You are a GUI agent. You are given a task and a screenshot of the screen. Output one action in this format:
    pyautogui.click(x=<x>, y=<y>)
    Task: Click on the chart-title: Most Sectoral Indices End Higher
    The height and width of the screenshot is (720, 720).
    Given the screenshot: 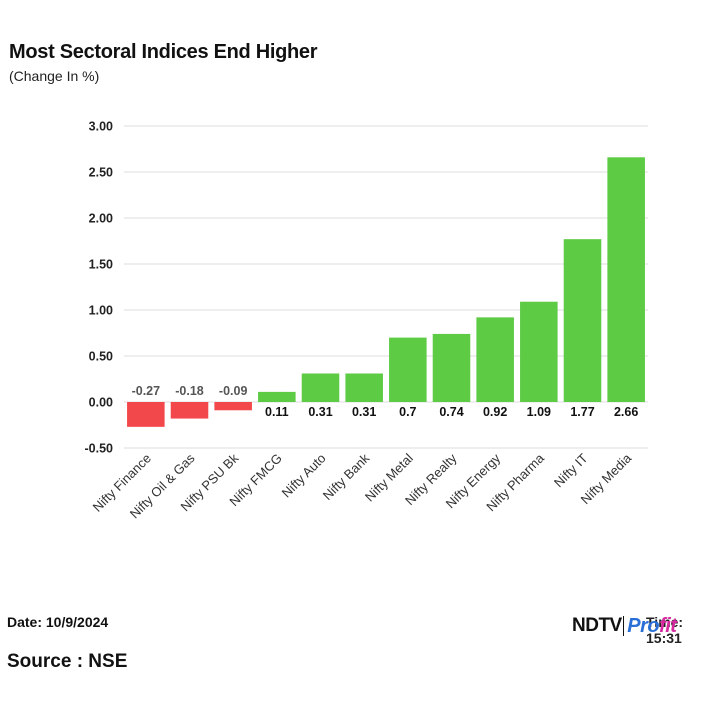 What is the action you would take?
    pyautogui.click(x=163, y=52)
    